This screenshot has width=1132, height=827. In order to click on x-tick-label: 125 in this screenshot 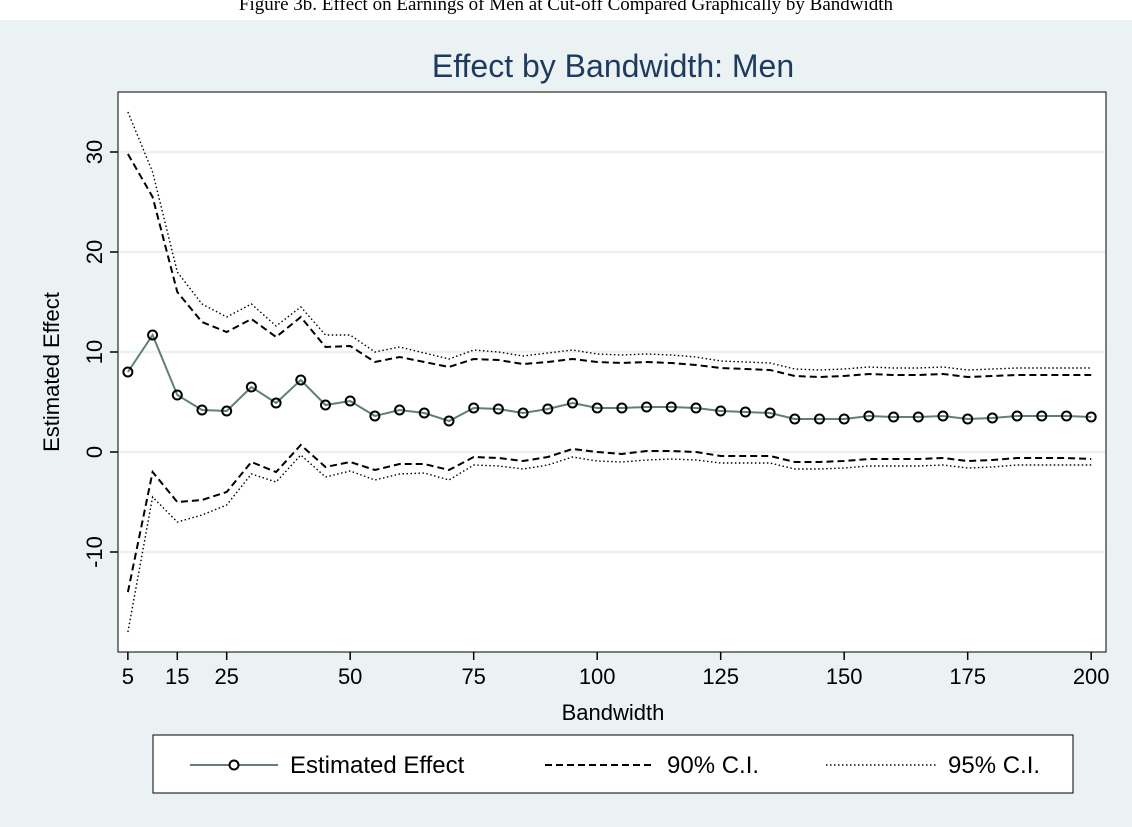, I will do `click(720, 676)`.